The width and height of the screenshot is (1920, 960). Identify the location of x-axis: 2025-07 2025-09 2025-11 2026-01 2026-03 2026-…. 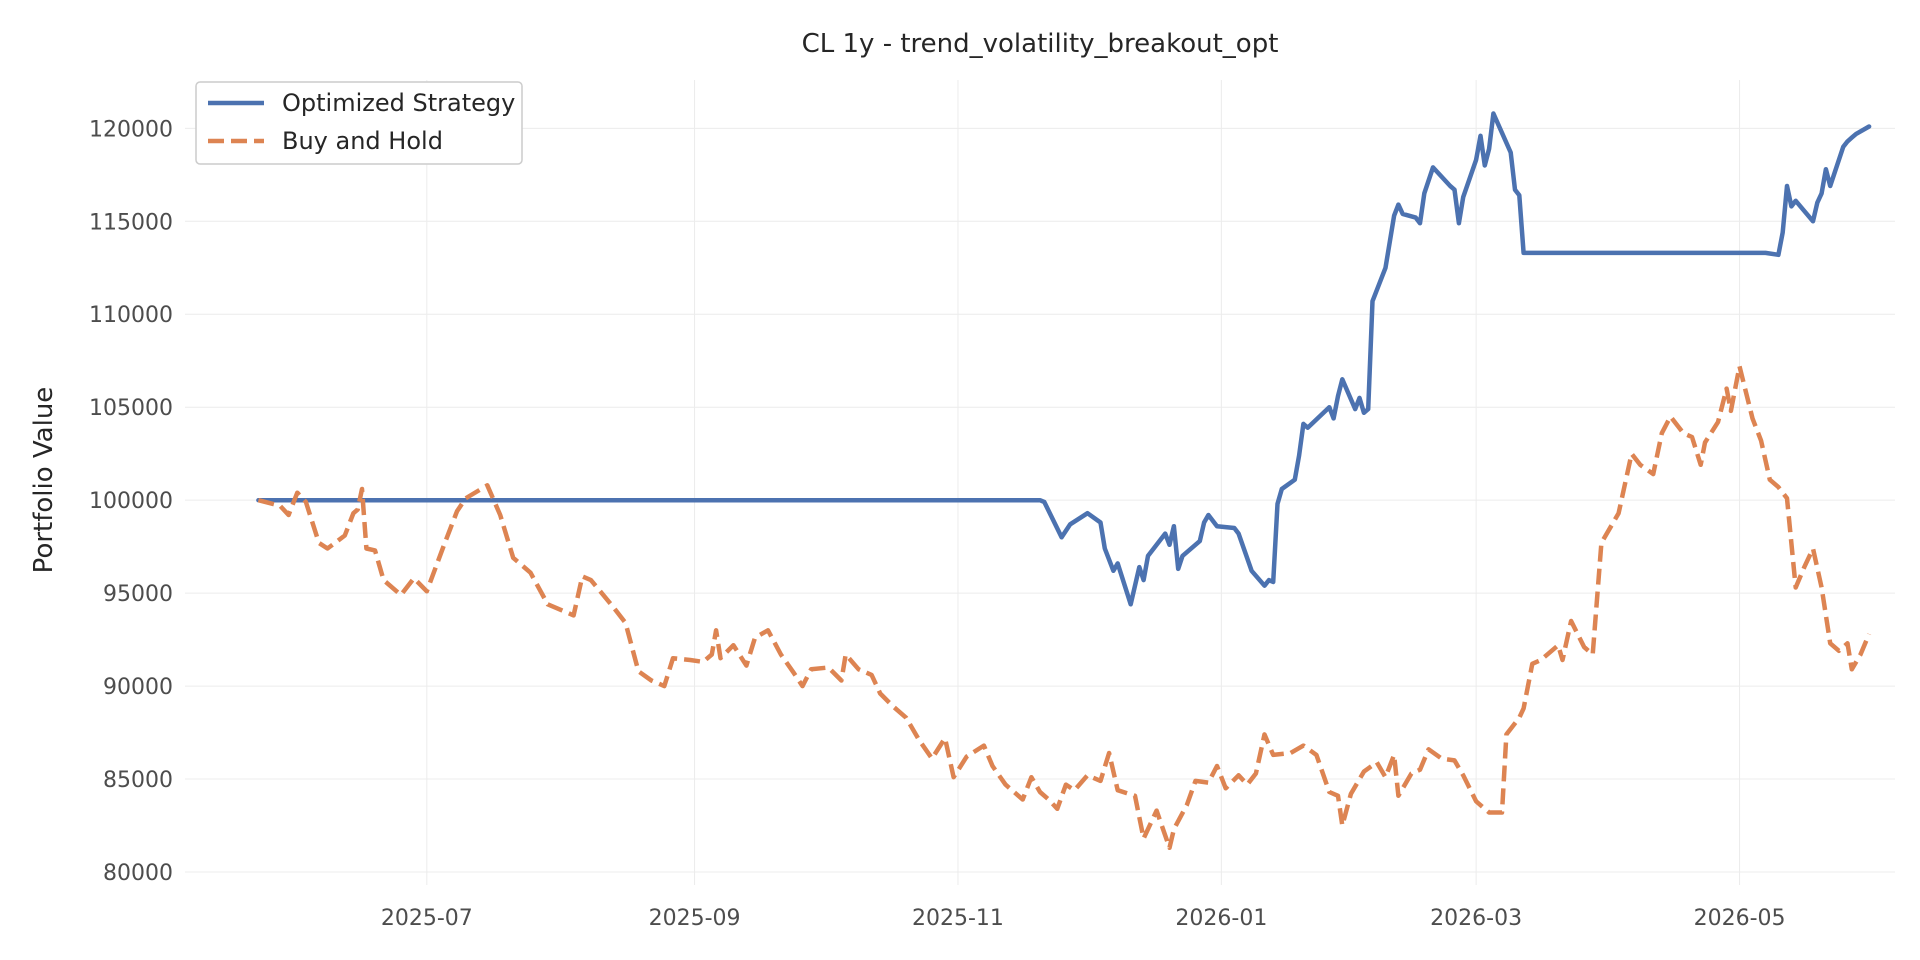
(1083, 918).